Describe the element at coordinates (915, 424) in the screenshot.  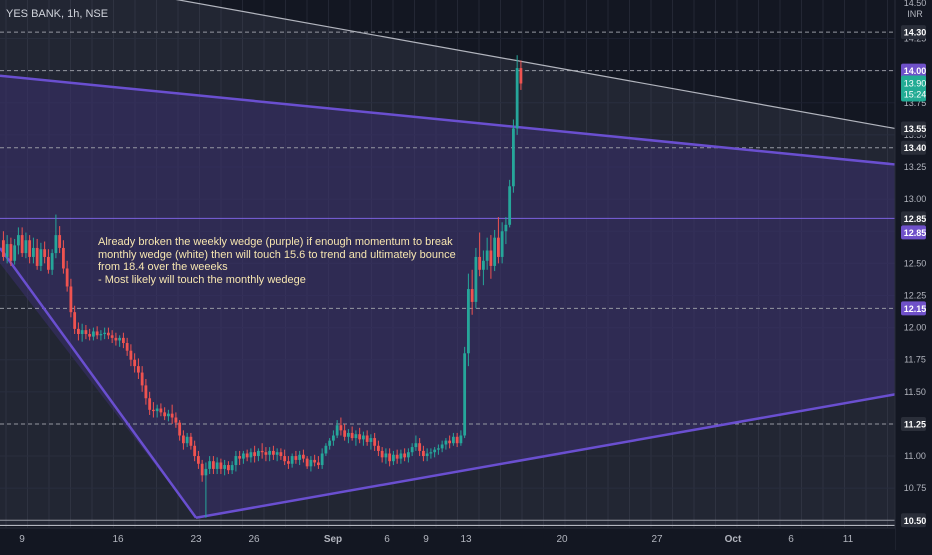
I see `price-badge-label: 11.25` at that location.